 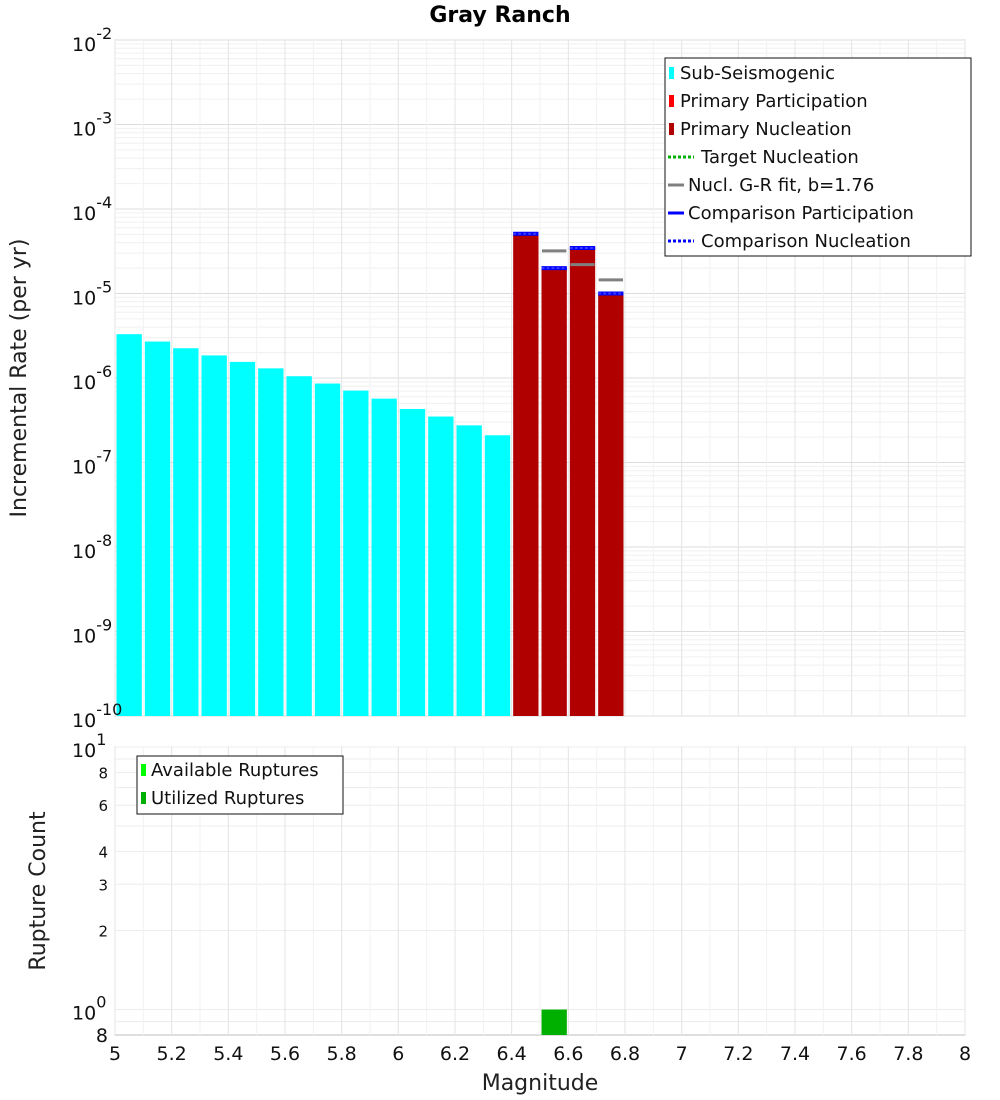 What do you see at coordinates (172, 1054) in the screenshot?
I see `x-tick-label: 5.2` at bounding box center [172, 1054].